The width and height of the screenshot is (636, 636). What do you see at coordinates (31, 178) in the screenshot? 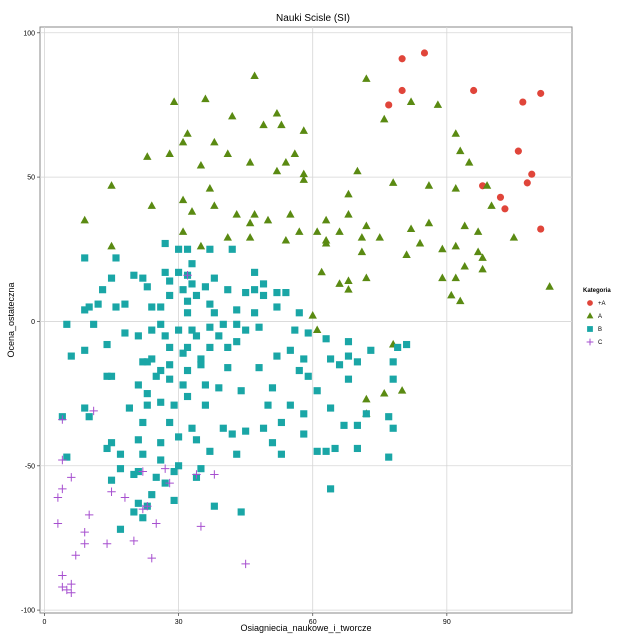
I see `y-tick-label: 50` at bounding box center [31, 178].